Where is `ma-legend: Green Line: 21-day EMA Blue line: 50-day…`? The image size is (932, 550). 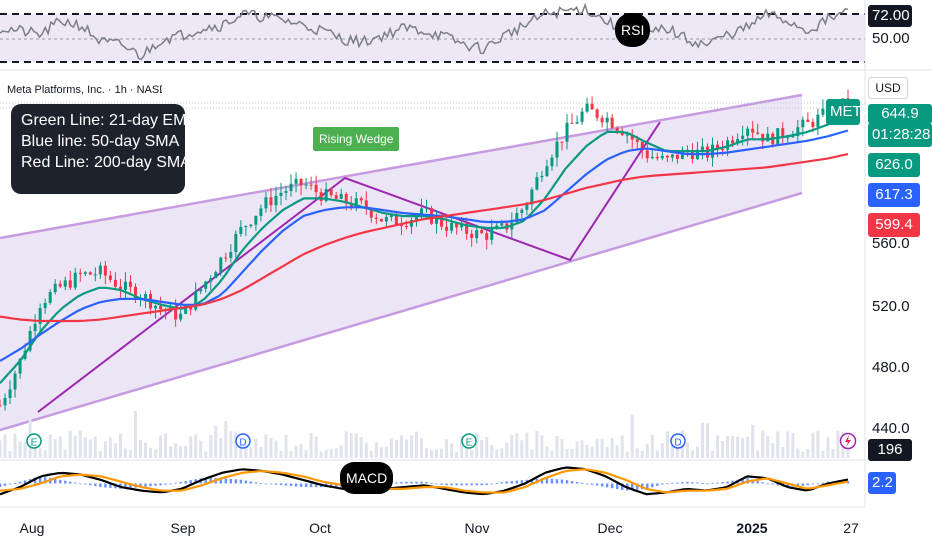
ma-legend: Green Line: 21-day EMA Blue line: 50-day… is located at coordinates (104, 149).